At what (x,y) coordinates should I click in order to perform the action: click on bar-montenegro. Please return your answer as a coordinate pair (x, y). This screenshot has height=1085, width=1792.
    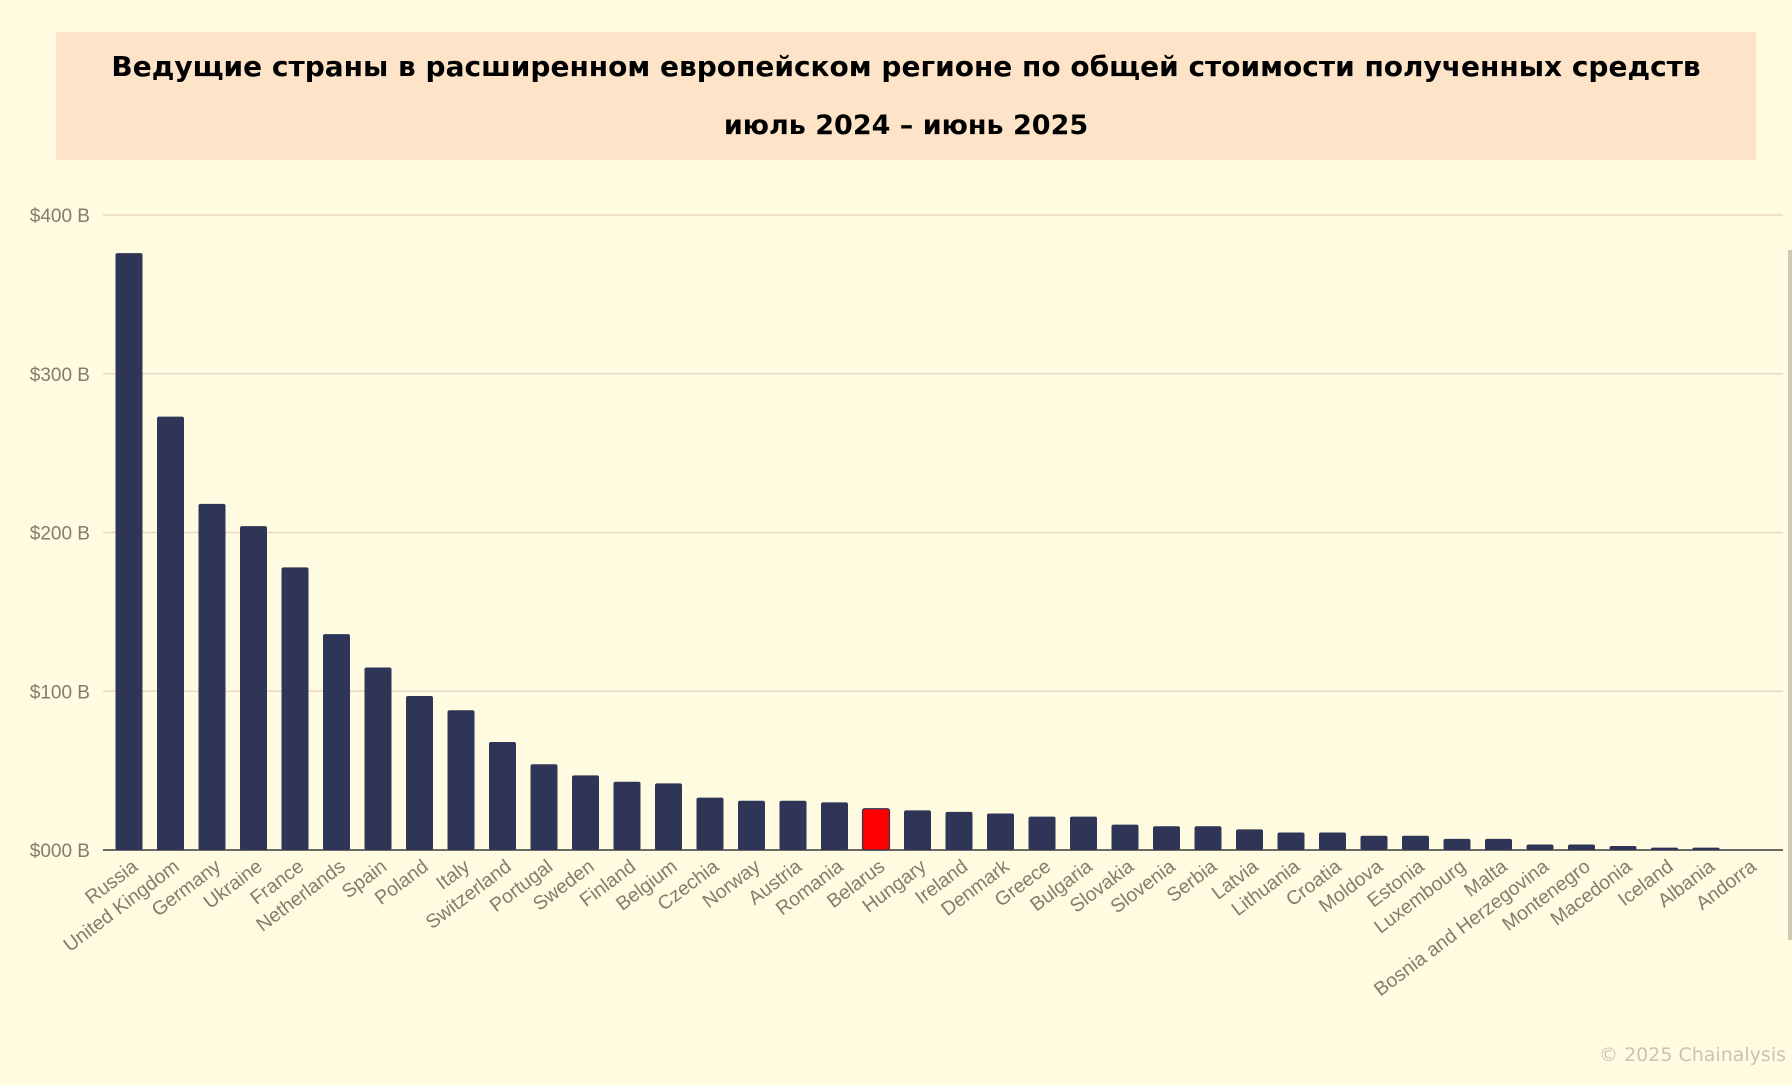
    Looking at the image, I should click on (1581, 847).